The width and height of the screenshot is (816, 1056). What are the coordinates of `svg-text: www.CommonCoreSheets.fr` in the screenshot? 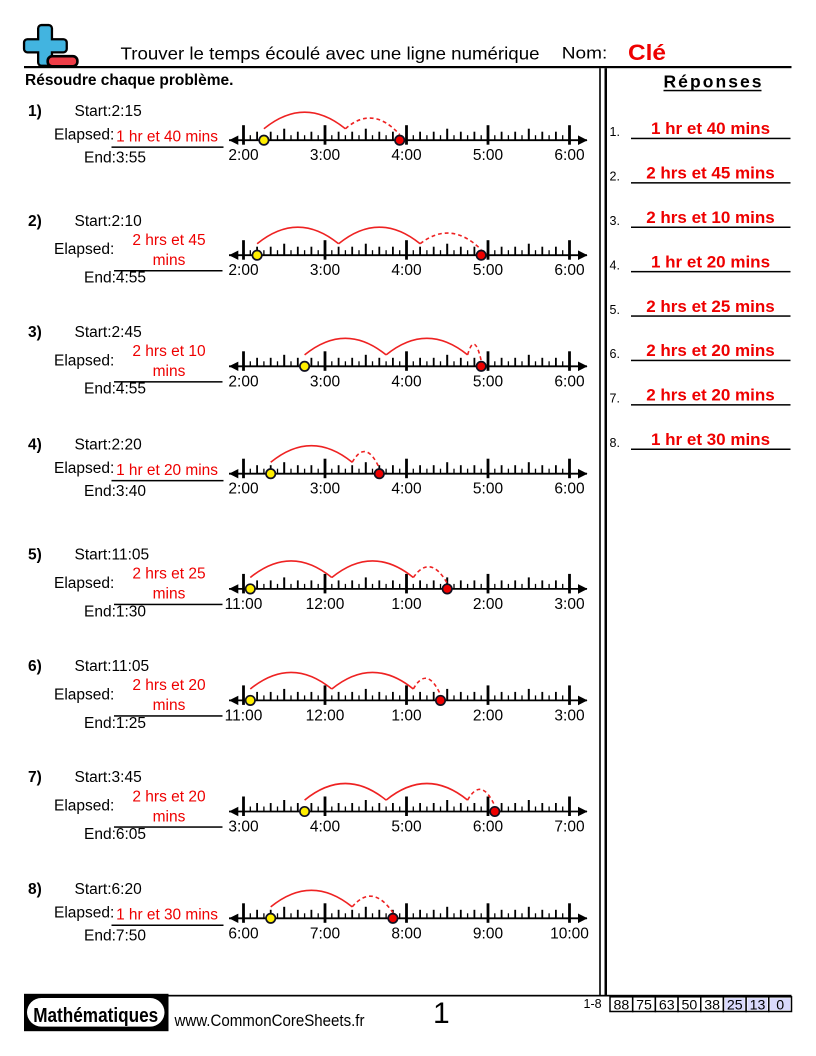 It's located at (269, 1021).